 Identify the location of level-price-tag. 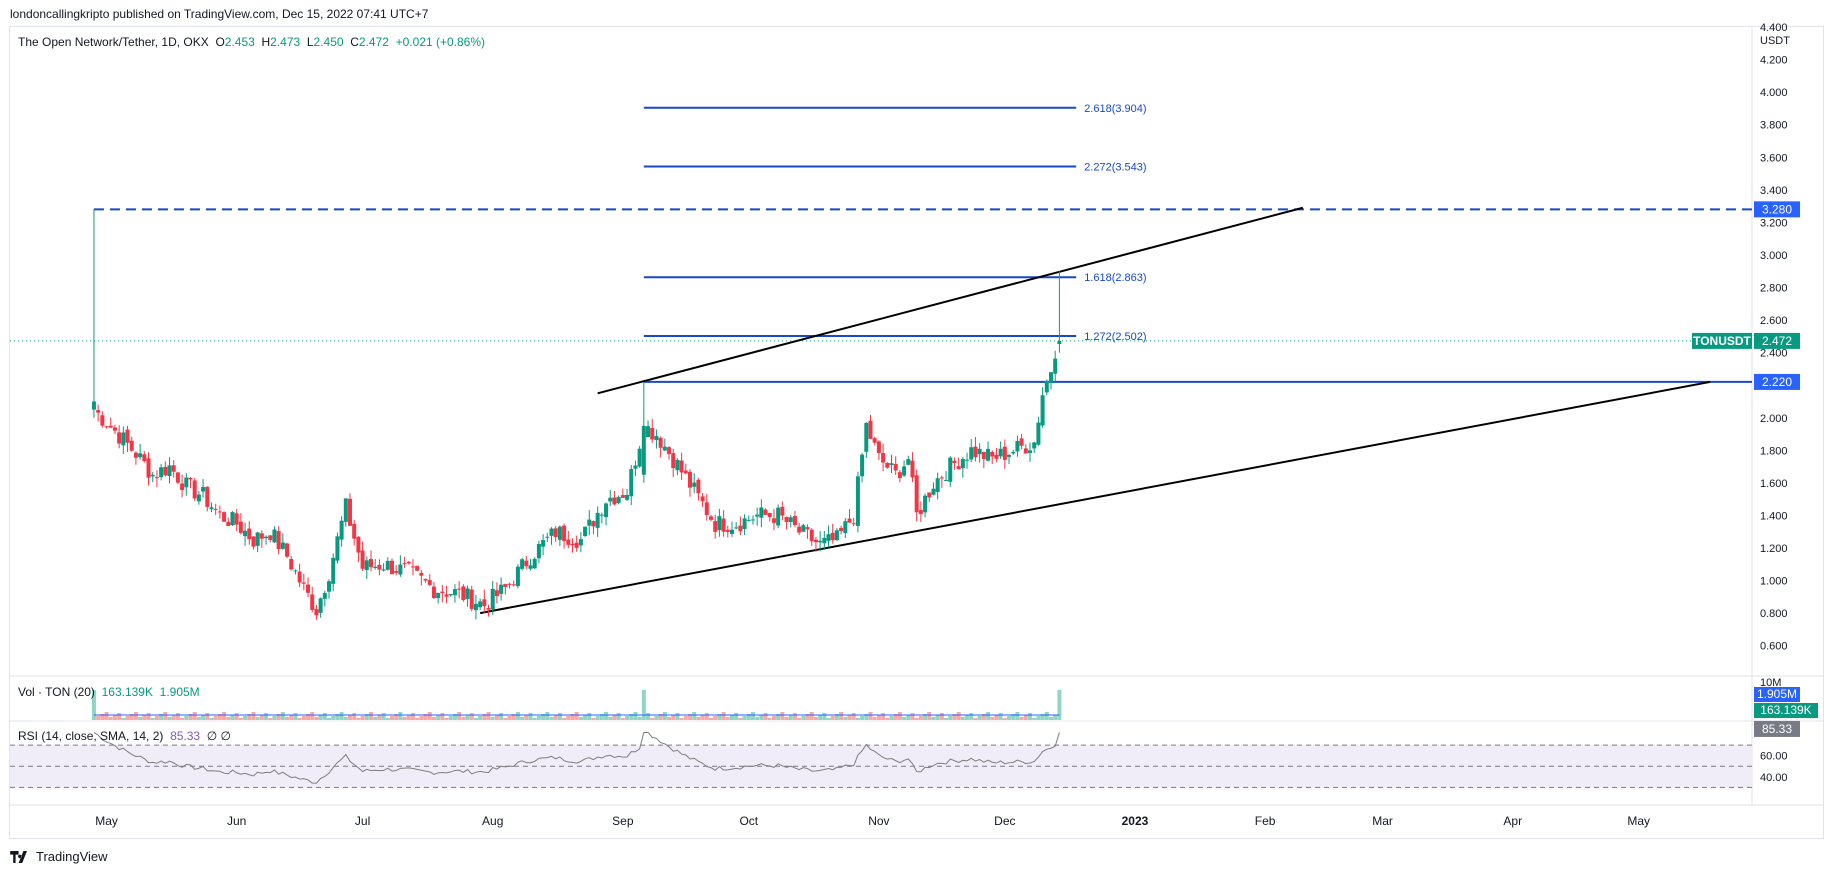
(1777, 209).